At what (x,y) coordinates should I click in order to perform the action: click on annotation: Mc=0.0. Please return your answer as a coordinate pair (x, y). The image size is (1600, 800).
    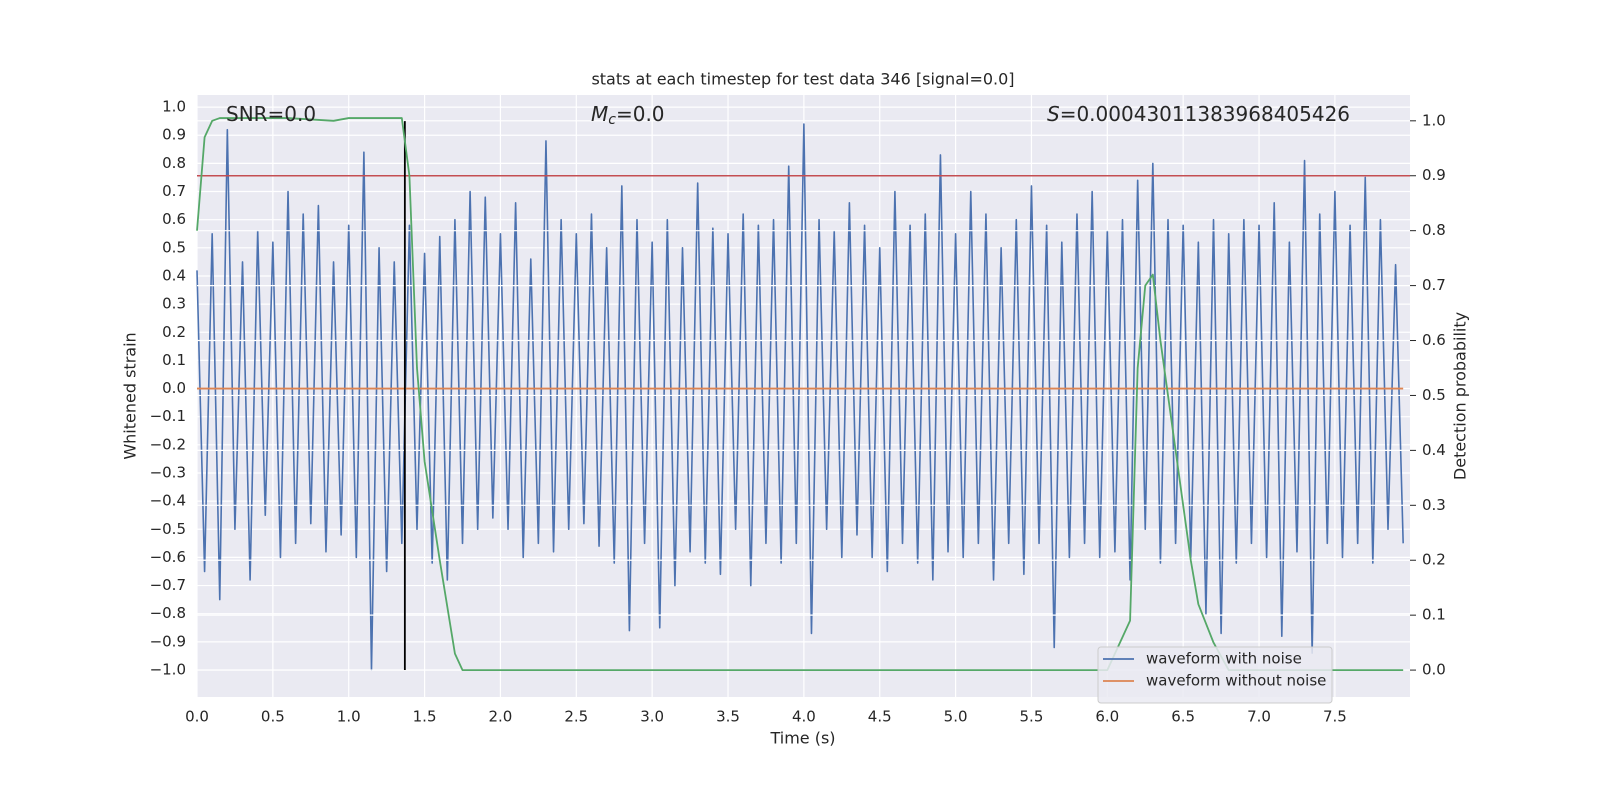
    Looking at the image, I should click on (628, 115).